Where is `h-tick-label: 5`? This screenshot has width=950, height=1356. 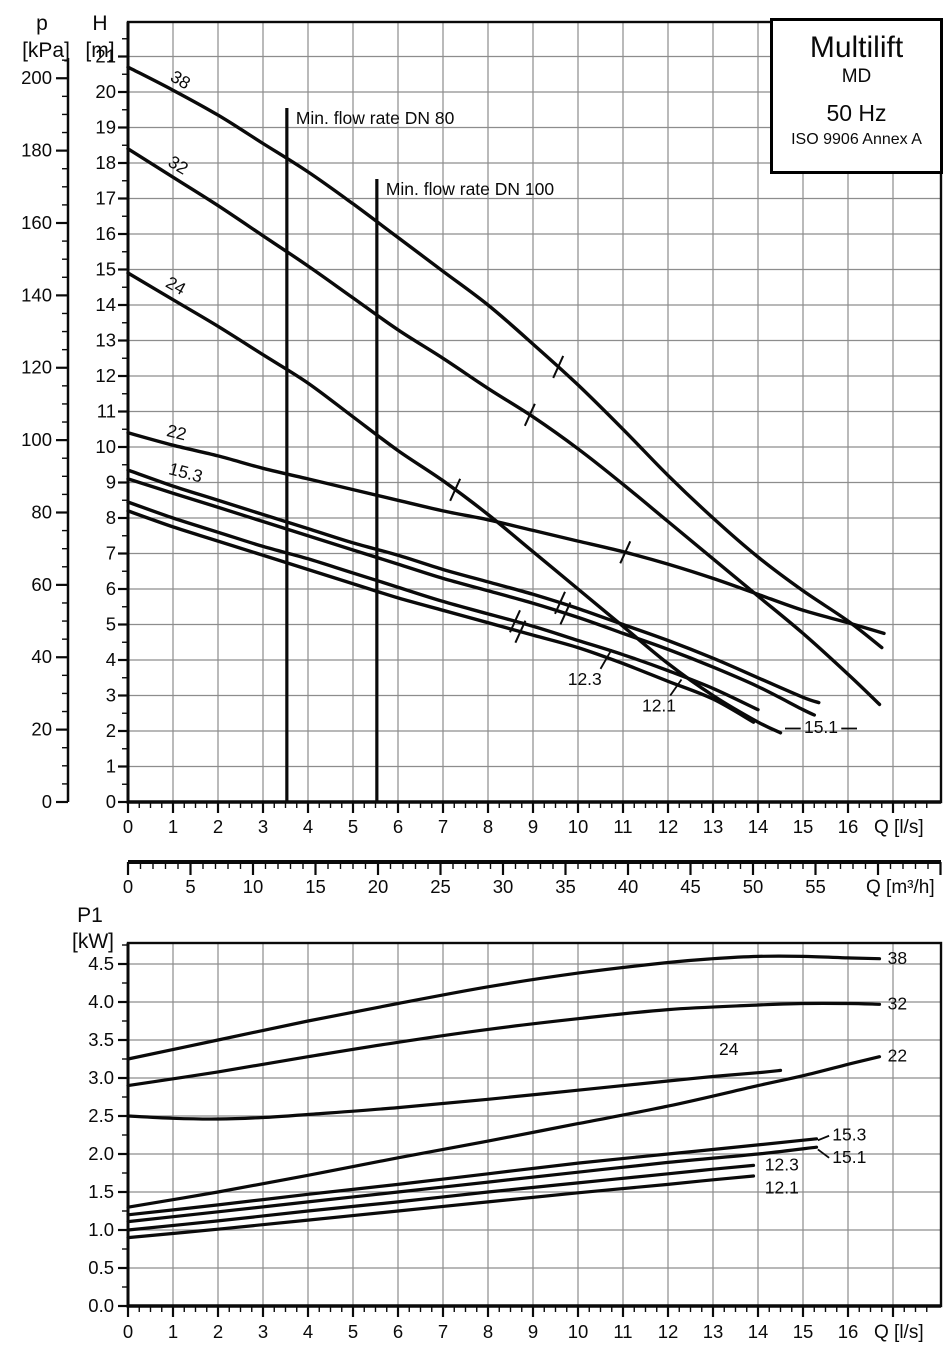 h-tick-label: 5 is located at coordinates (111, 624).